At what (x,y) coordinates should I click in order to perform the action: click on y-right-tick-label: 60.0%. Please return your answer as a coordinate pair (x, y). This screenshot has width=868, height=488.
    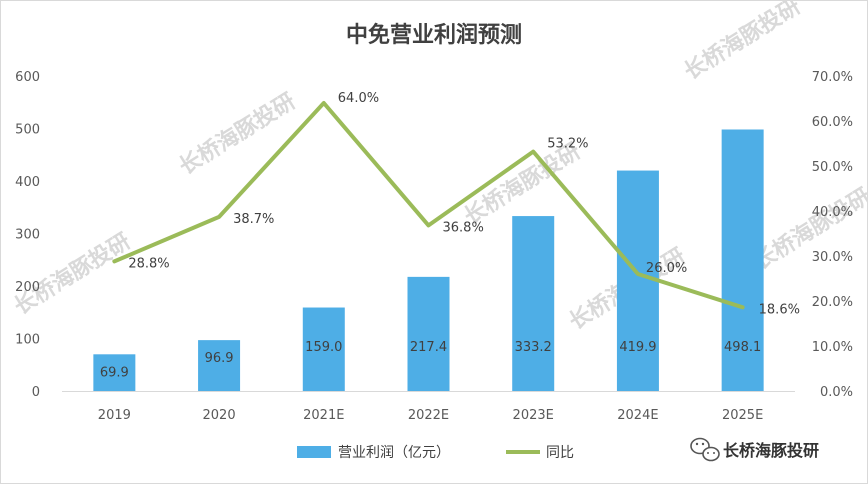
    Looking at the image, I should click on (832, 122).